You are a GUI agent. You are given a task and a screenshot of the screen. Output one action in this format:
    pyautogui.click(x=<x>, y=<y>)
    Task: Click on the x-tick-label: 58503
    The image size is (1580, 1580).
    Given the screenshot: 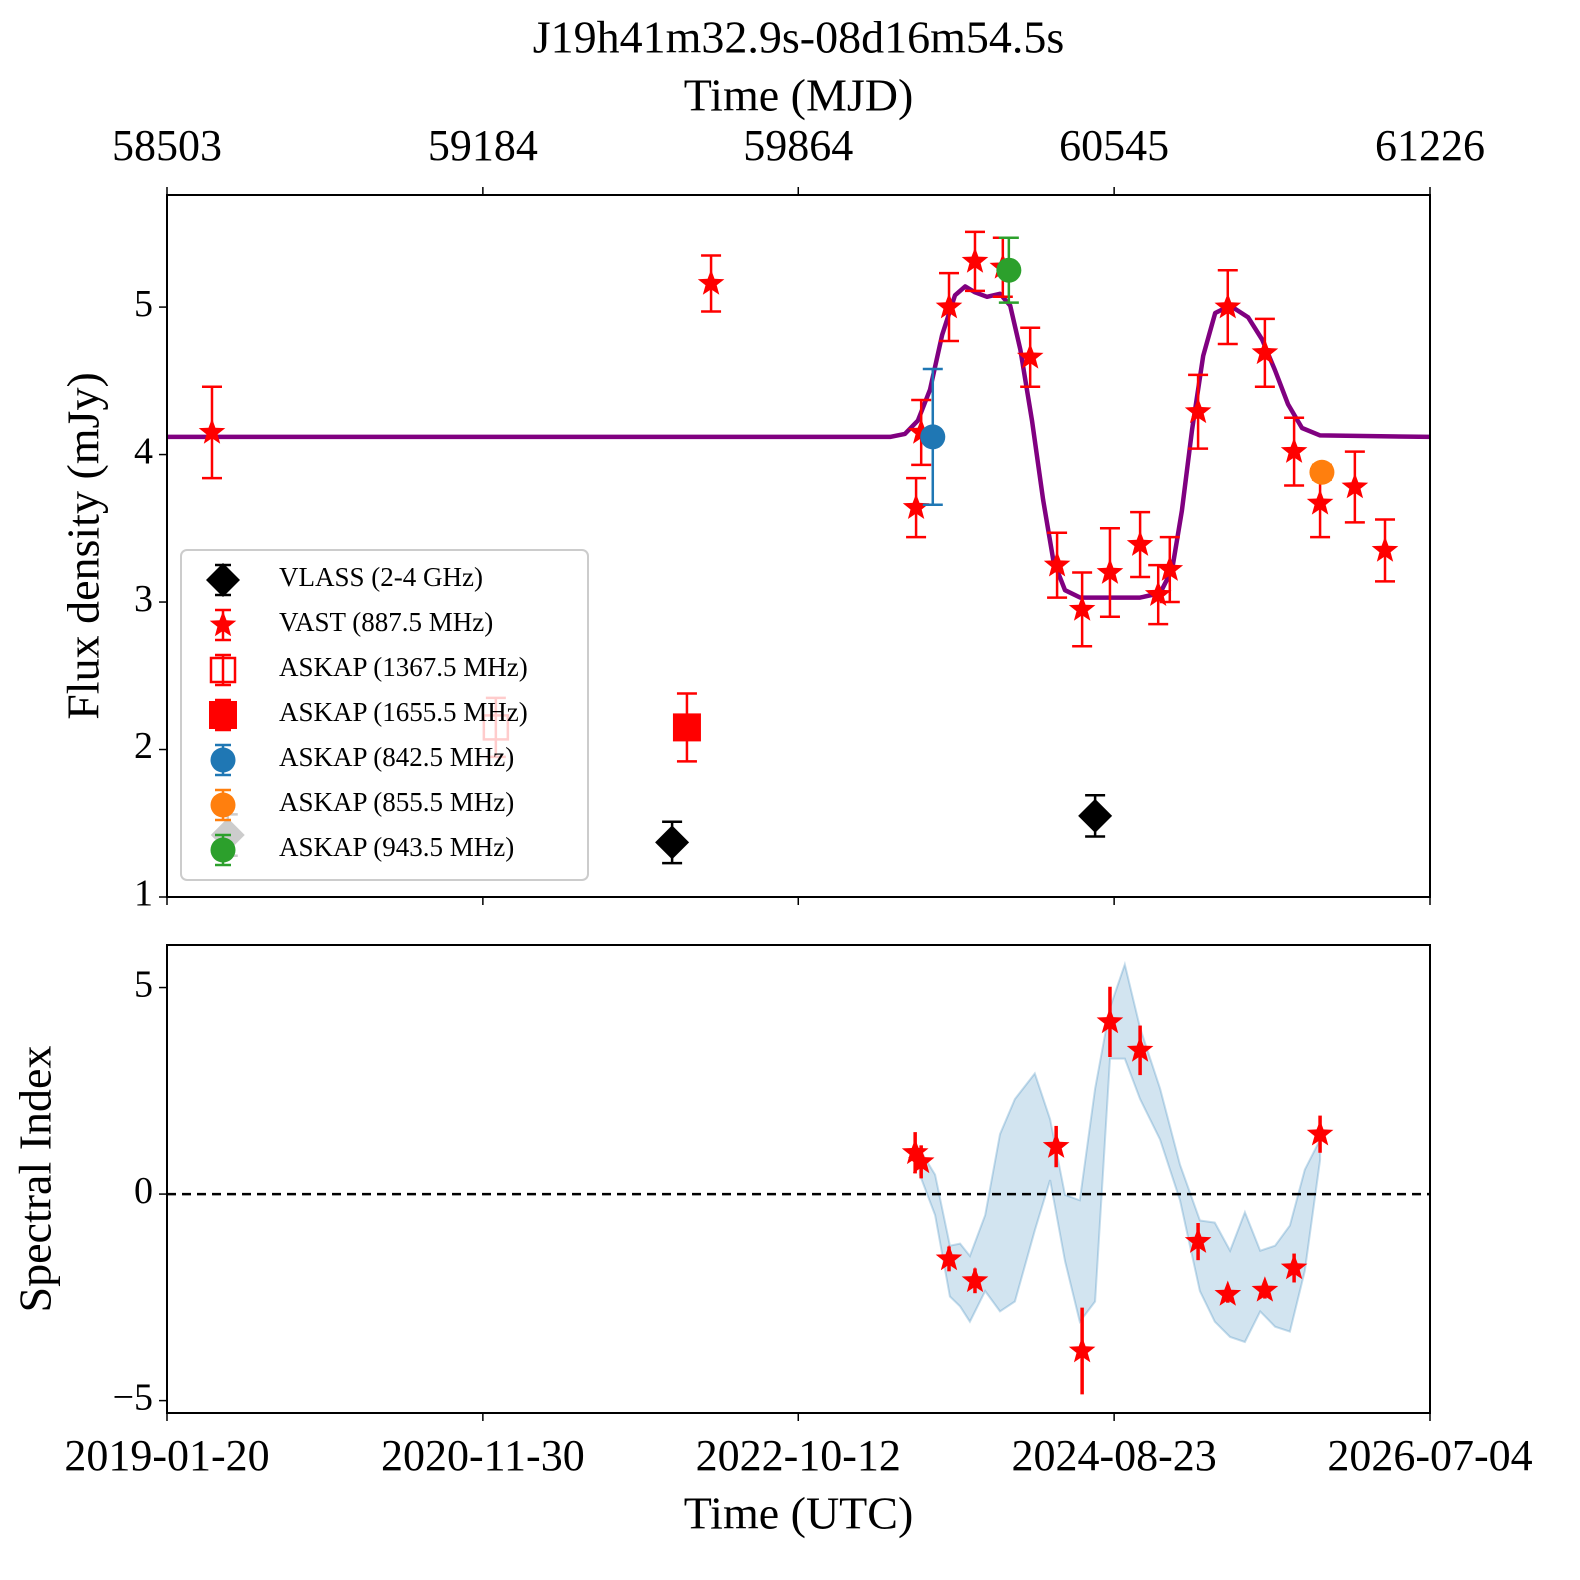 What is the action you would take?
    pyautogui.click(x=167, y=145)
    